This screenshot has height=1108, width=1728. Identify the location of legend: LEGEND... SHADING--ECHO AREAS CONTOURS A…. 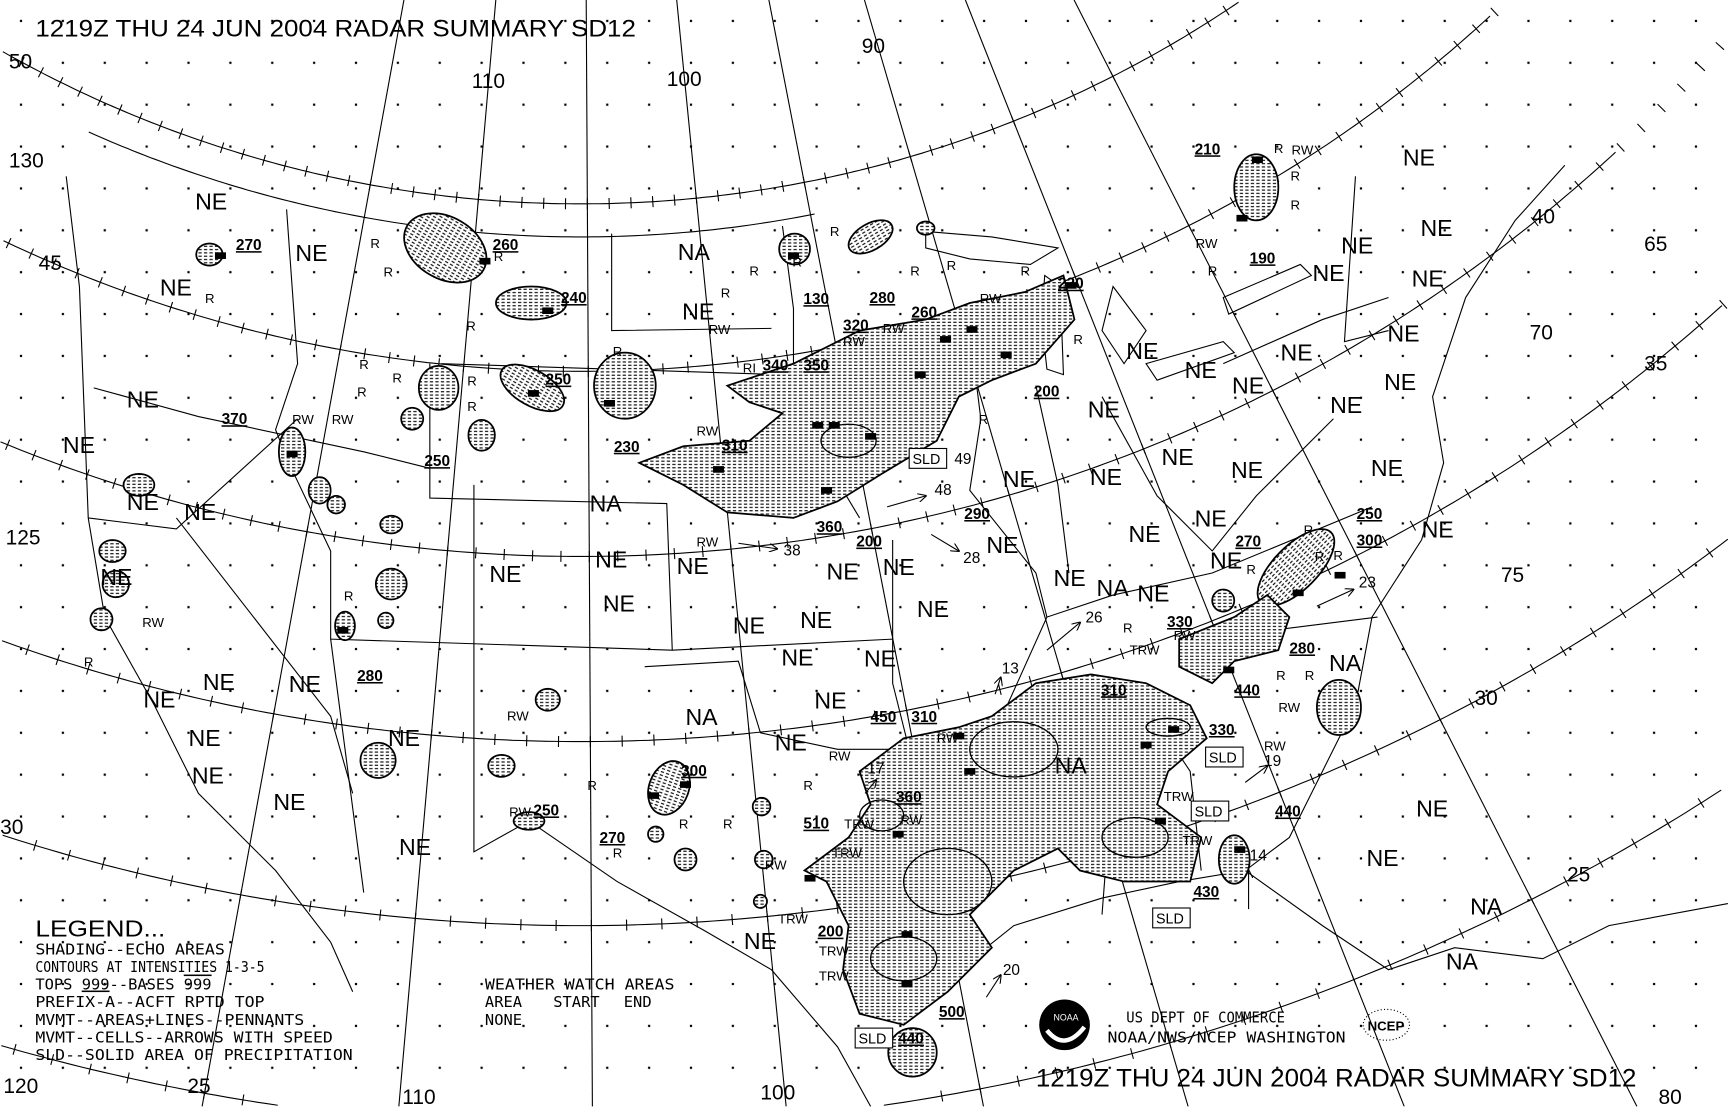
(193, 990).